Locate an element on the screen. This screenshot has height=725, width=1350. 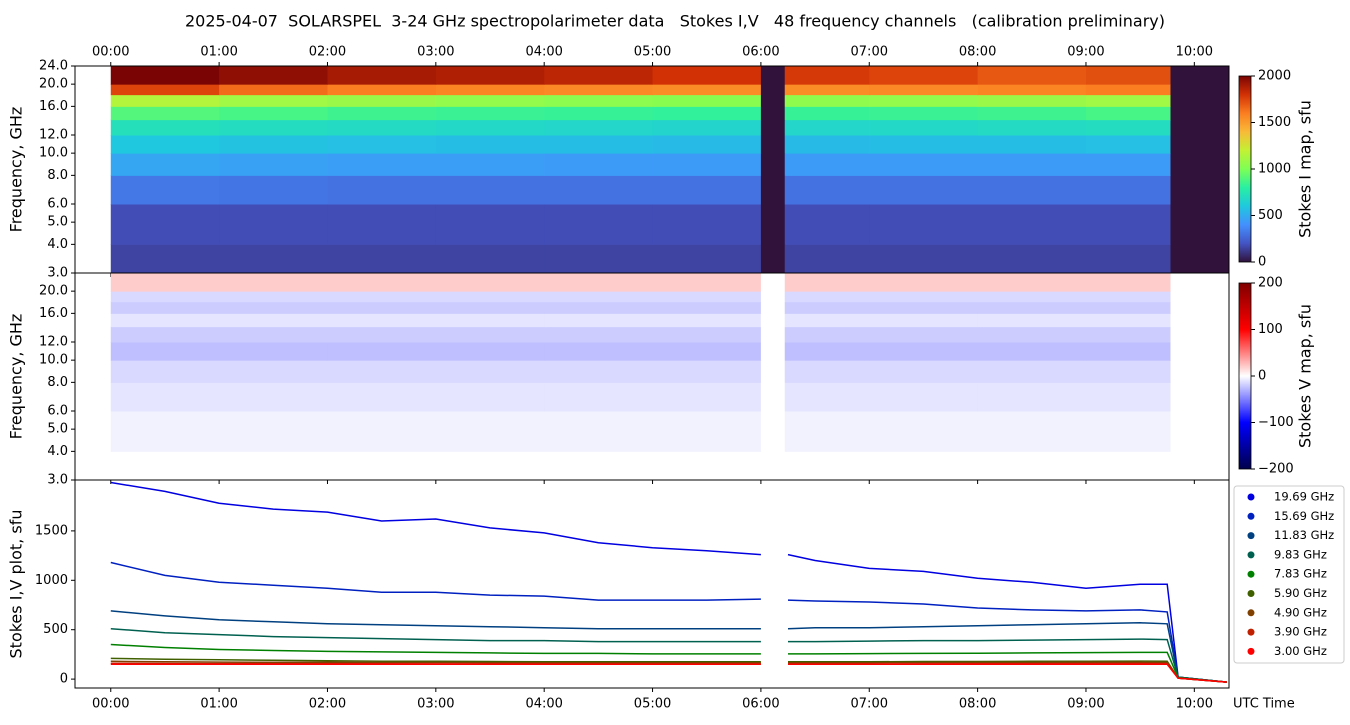
y-tick-label: 500 is located at coordinates (55, 629).